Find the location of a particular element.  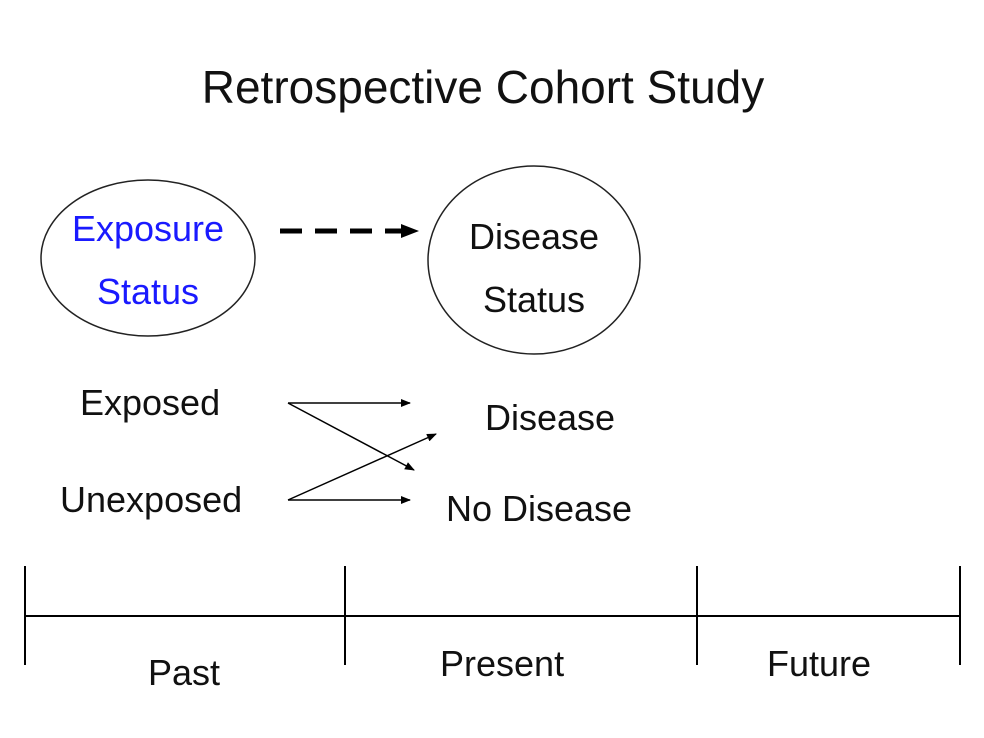

exposure-status-circle is located at coordinates (148, 258).